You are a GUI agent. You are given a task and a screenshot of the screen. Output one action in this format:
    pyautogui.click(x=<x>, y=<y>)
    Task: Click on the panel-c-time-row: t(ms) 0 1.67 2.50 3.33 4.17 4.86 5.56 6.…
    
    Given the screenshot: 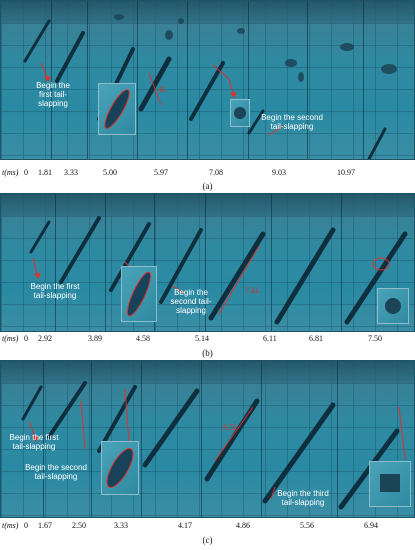 What is the action you would take?
    pyautogui.click(x=207, y=527)
    